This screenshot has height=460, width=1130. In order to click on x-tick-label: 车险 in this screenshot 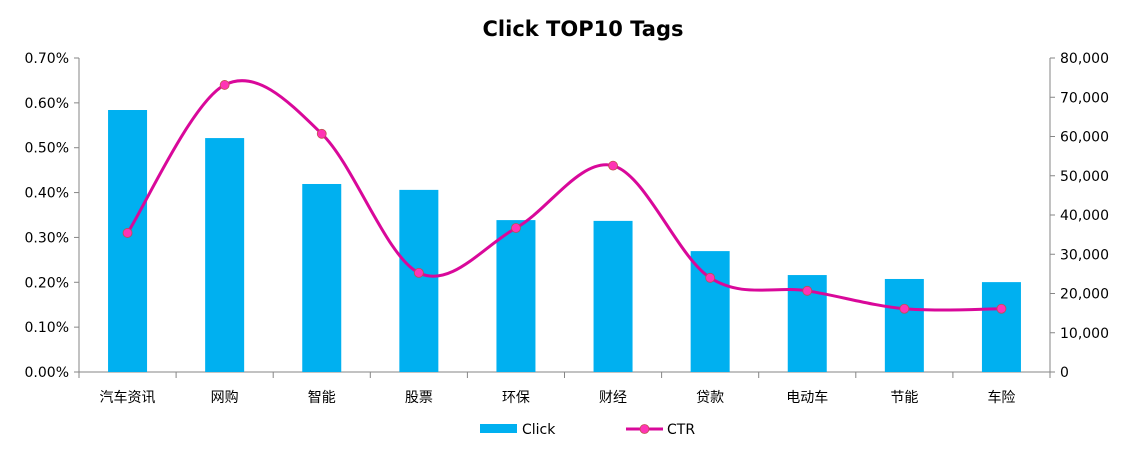, I will do `click(1001, 397)`.